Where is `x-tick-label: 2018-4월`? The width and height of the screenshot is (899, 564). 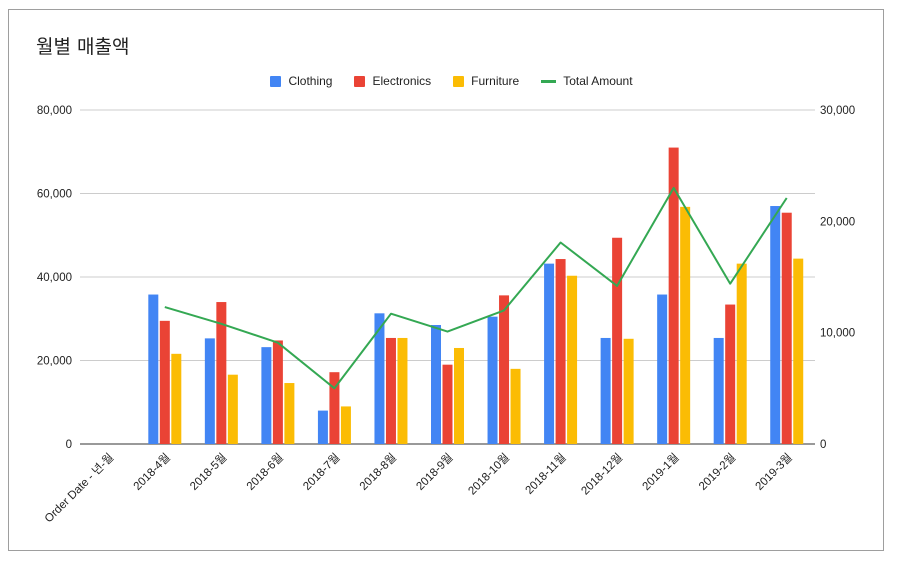
x-tick-label: 2018-4월 is located at coordinates (152, 472).